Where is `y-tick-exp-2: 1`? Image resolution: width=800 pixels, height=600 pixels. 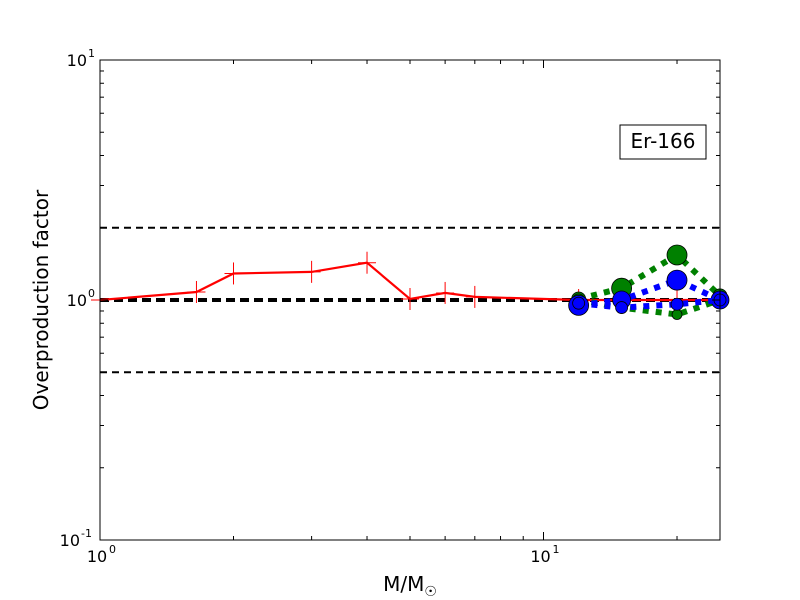 y-tick-exp-2: 1 is located at coordinates (91, 53).